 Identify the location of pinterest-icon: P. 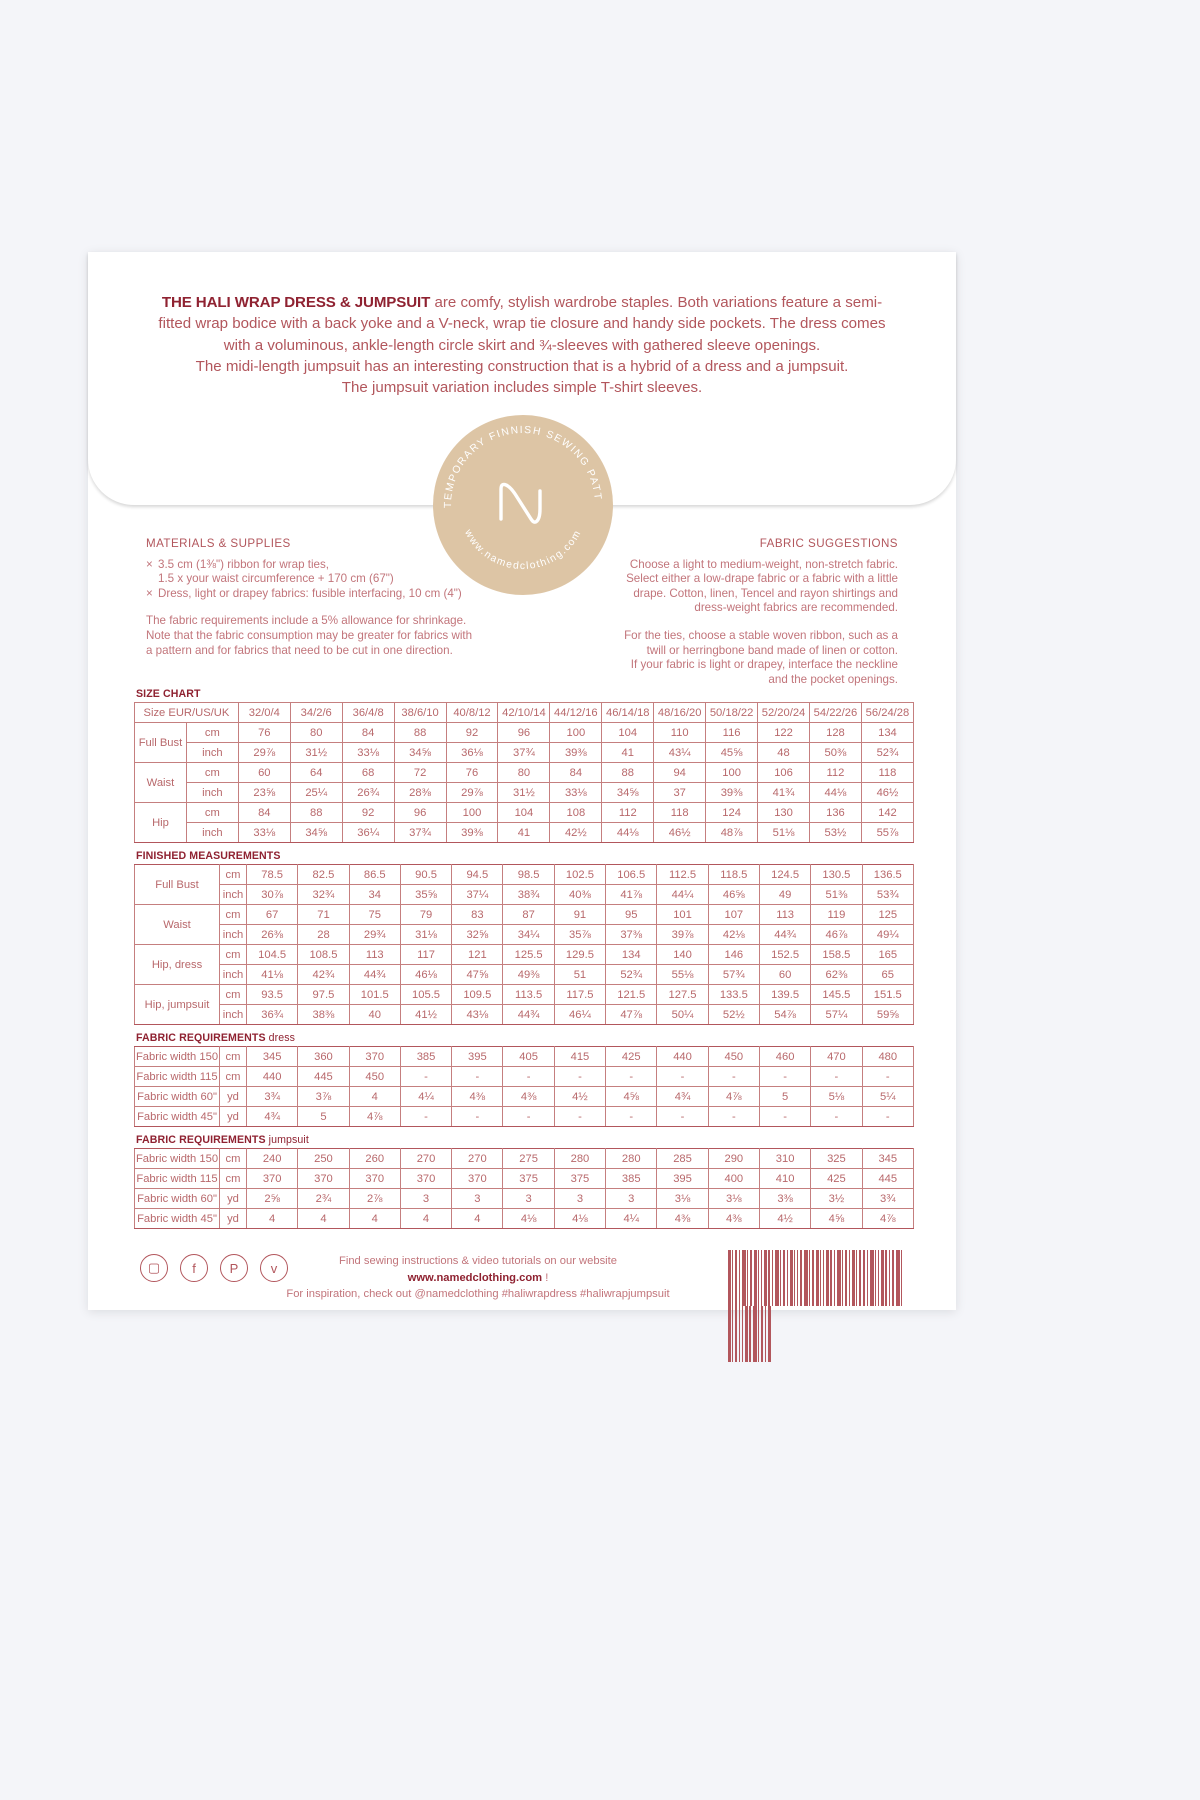
(234, 1268).